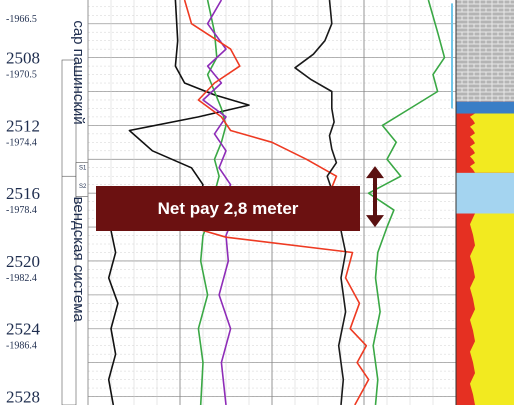 This screenshot has height=405, width=514. I want to click on depth-tvd-label: -1978.4, so click(21, 210).